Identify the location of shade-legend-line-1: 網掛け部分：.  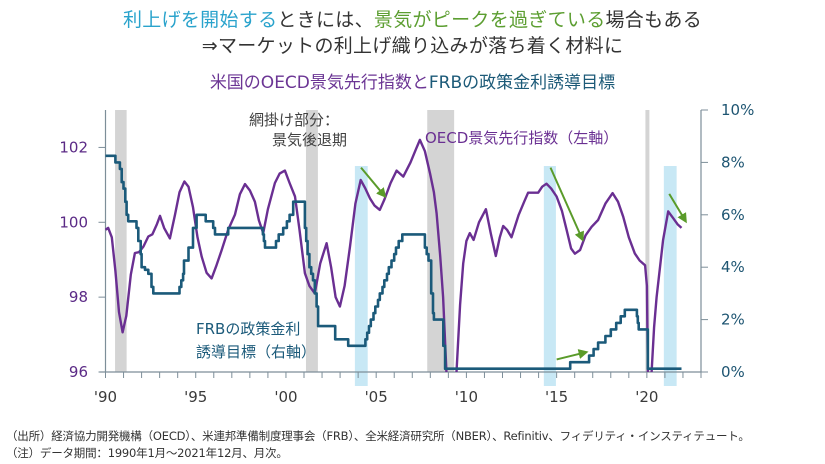
(294, 120).